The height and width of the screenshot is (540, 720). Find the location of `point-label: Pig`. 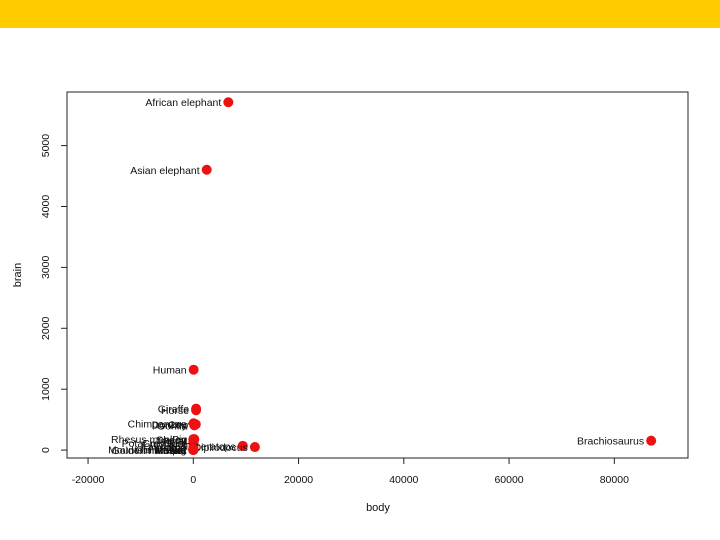

point-label: Pig is located at coordinates (179, 440).